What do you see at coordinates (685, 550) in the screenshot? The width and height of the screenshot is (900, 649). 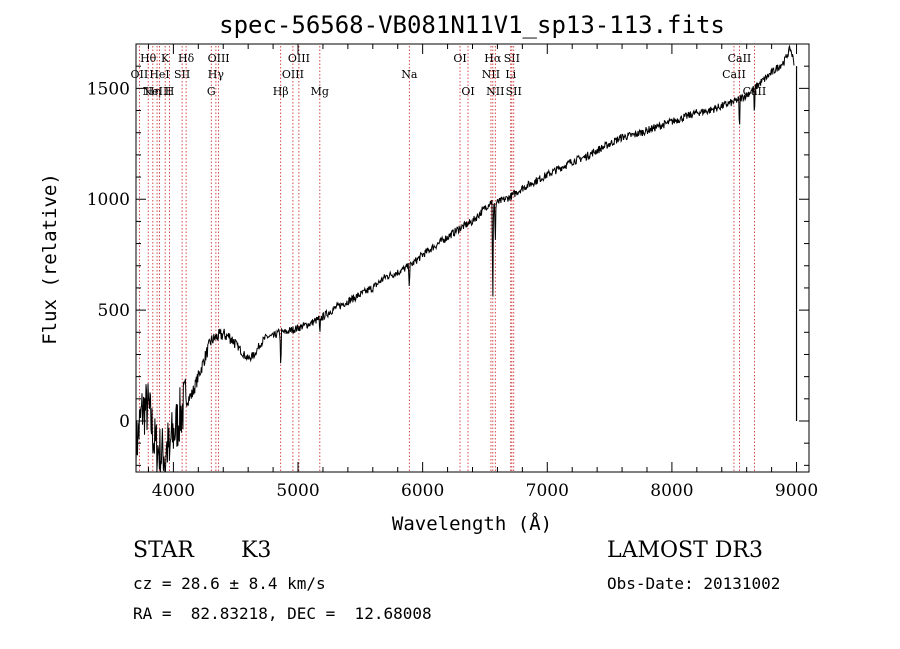 I see `survey-name: LAMOST DR3` at bounding box center [685, 550].